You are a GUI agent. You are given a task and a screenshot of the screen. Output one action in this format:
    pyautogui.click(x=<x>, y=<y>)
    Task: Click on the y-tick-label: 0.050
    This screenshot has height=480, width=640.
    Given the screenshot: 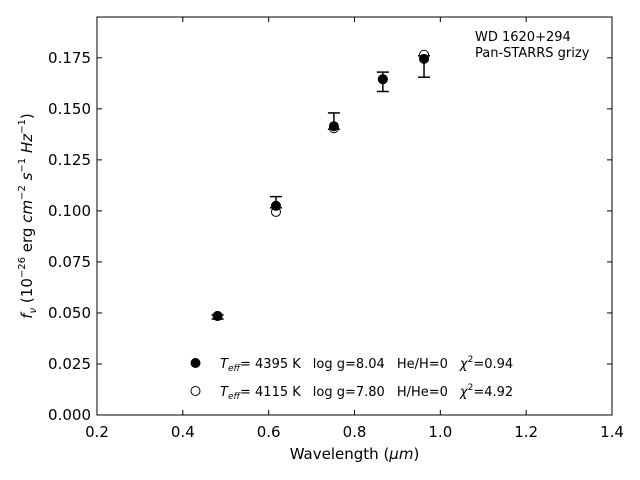 What is the action you would take?
    pyautogui.click(x=69, y=313)
    